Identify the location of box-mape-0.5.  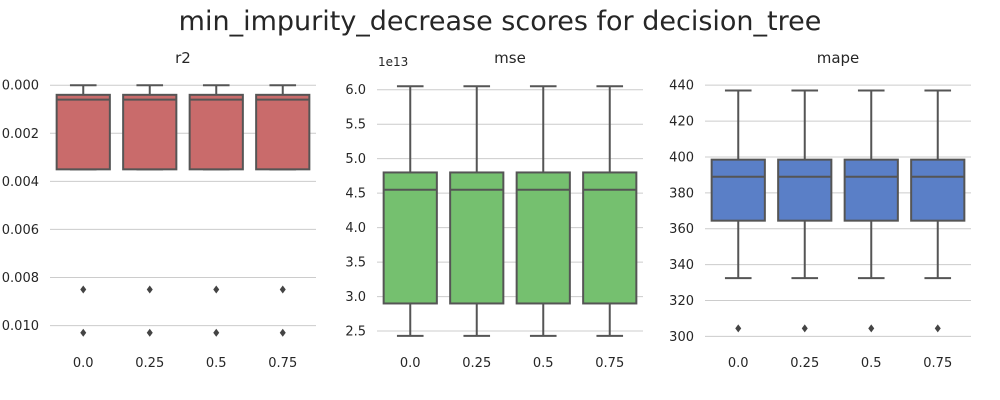
(871, 211).